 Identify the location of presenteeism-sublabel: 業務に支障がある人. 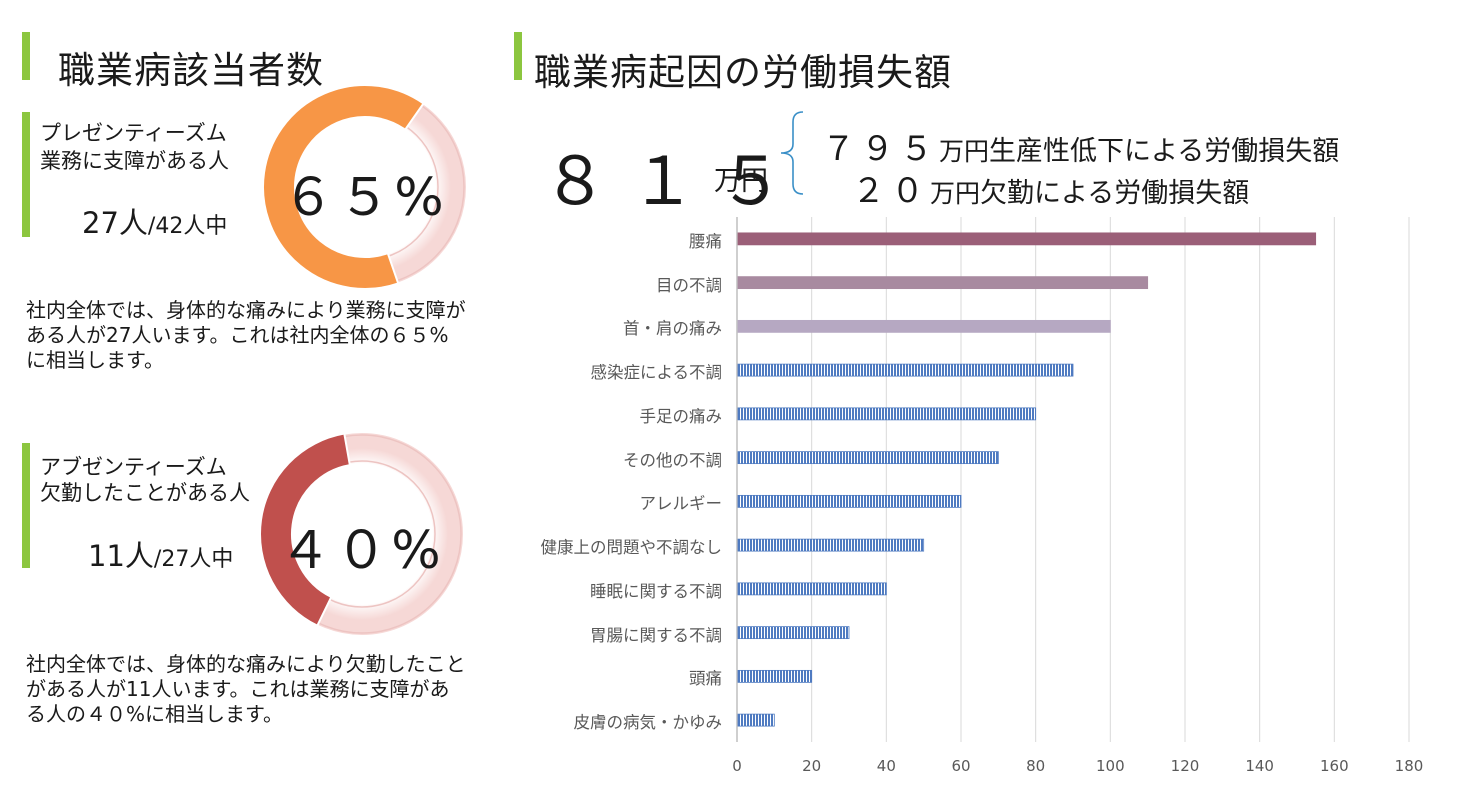
(134, 161).